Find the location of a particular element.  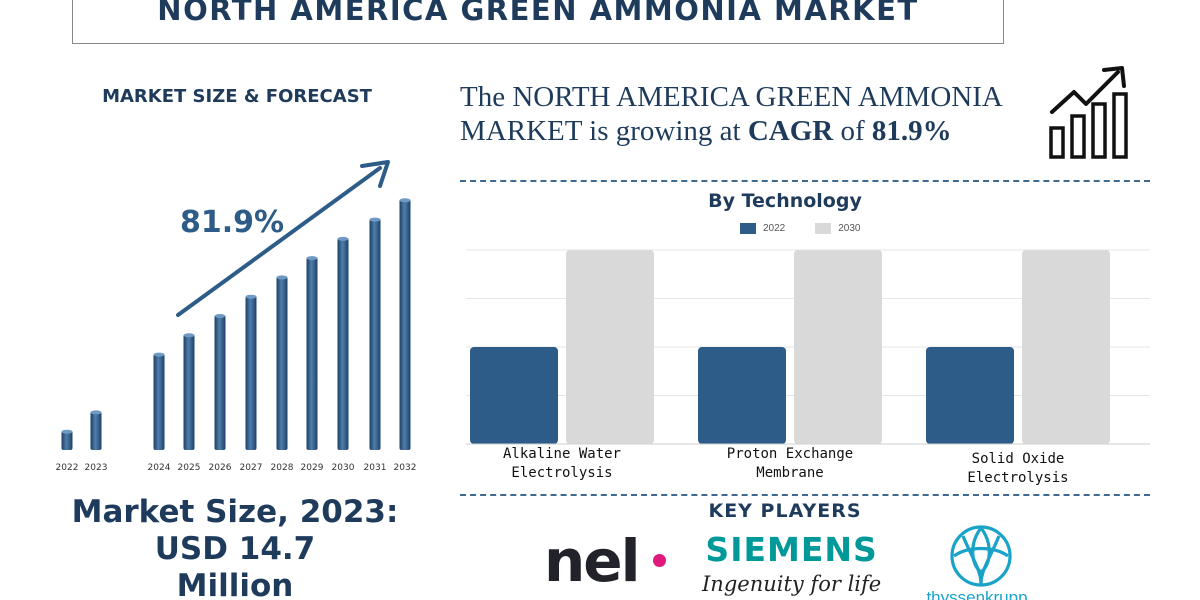

technology-legend: 2022 2030 is located at coordinates (811, 228).